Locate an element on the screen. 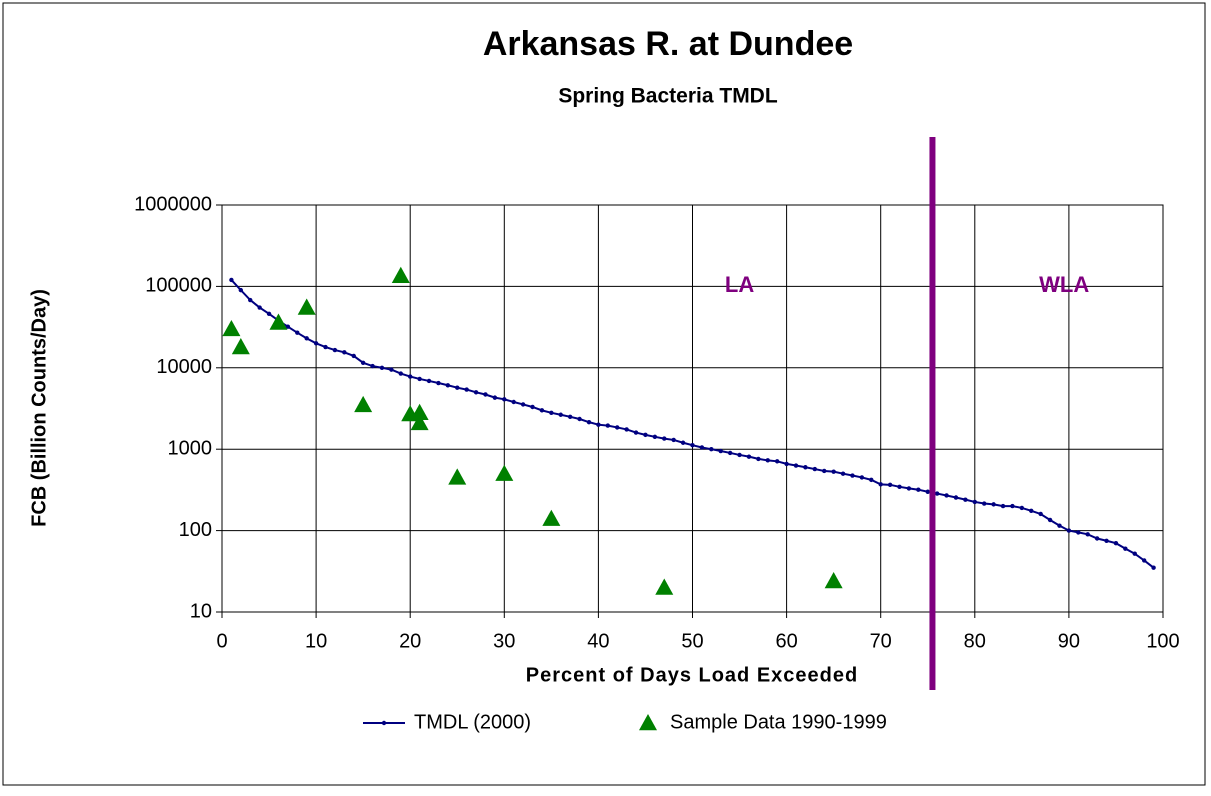 Image resolution: width=1211 pixels, height=796 pixels. y-tick-label: 10000 is located at coordinates (184, 367).